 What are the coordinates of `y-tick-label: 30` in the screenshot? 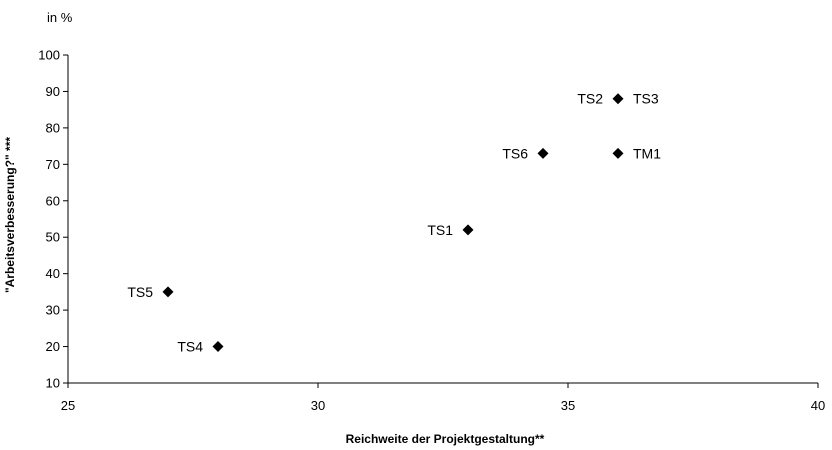 It's located at (53, 310).